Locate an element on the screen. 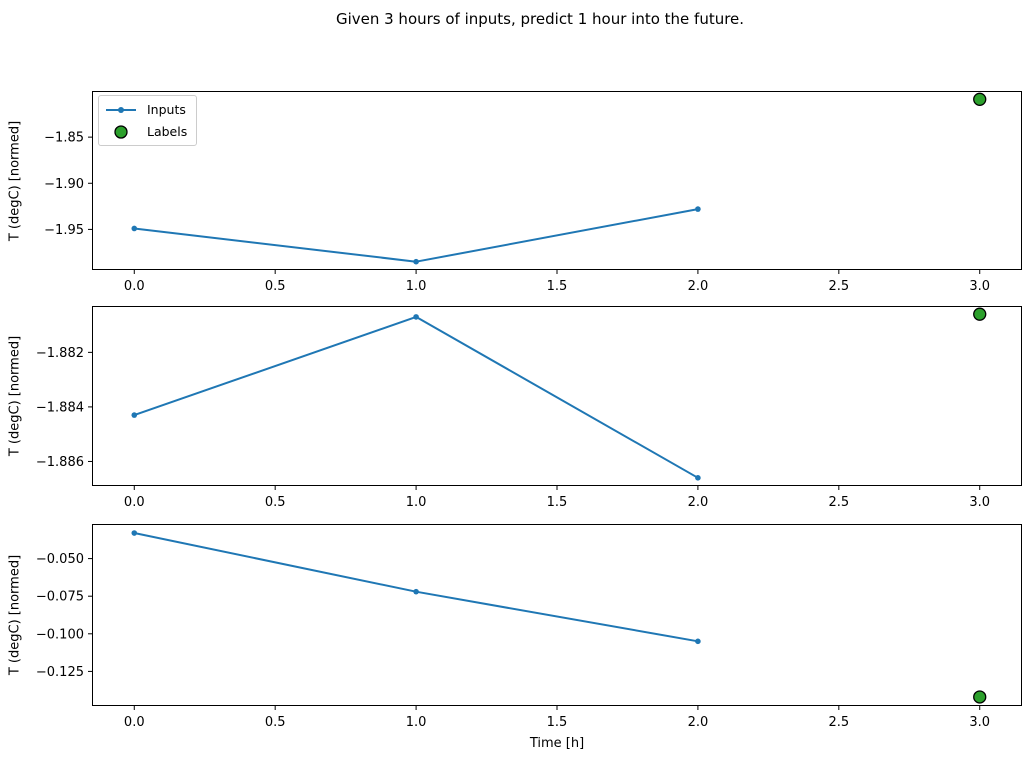 The width and height of the screenshot is (1030, 759). labels-marker-icon is located at coordinates (121, 131).